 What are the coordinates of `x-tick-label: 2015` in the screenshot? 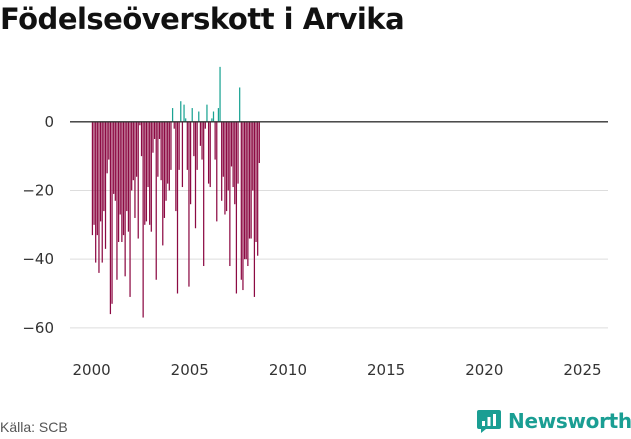 It's located at (386, 370).